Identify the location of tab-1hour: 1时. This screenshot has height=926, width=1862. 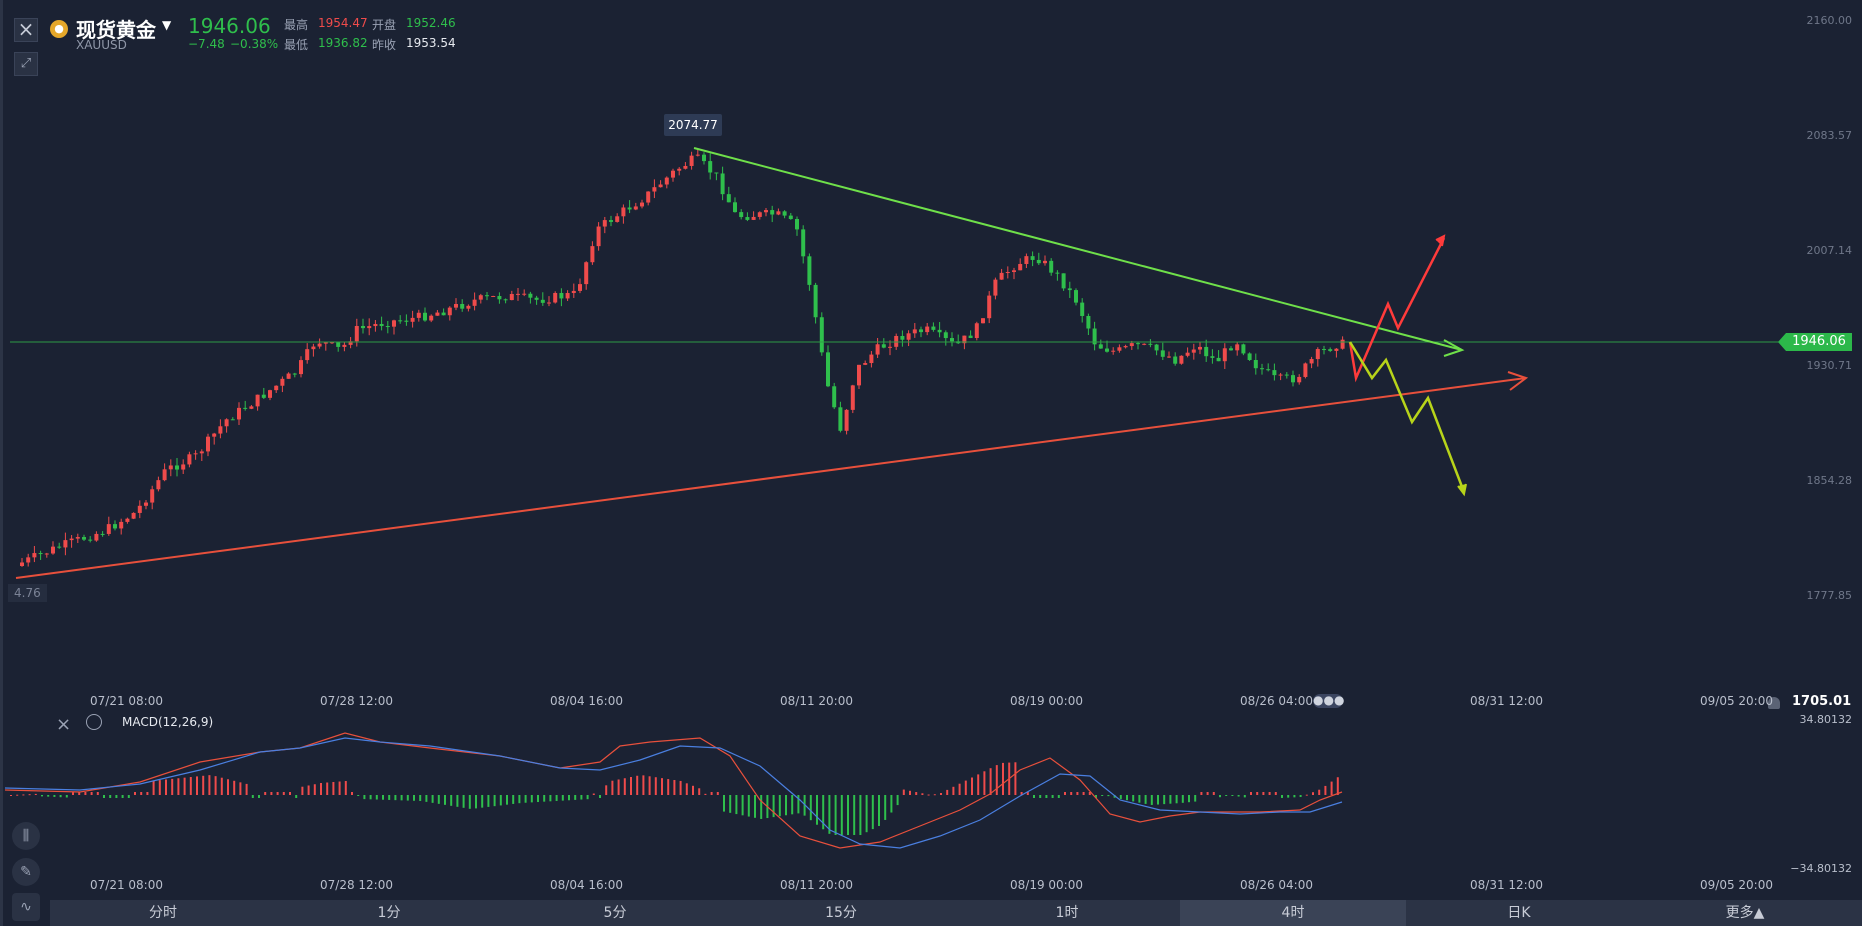
(1067, 913).